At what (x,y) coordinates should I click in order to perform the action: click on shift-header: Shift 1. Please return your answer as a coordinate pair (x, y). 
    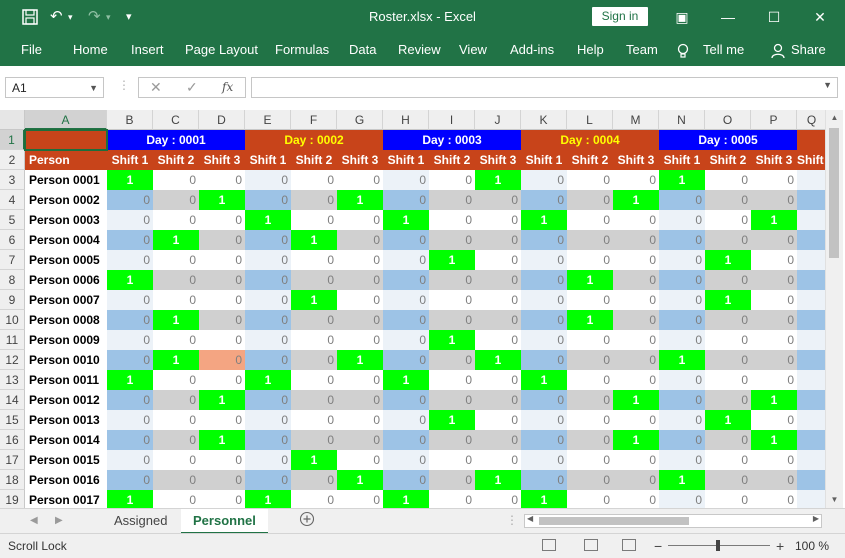
    Looking at the image, I should click on (406, 160).